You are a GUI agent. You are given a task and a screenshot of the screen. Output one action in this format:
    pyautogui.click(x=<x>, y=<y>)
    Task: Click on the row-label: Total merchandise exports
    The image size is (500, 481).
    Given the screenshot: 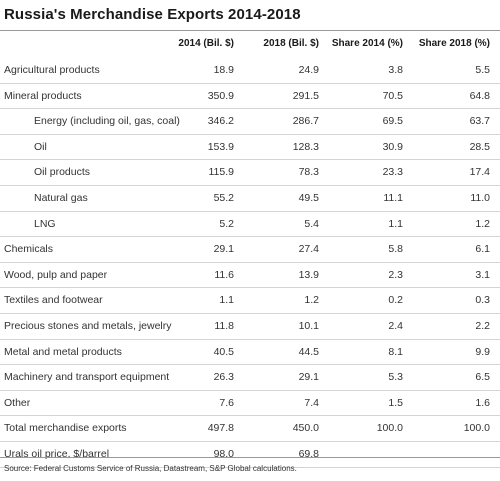 What is the action you would take?
    pyautogui.click(x=65, y=428)
    